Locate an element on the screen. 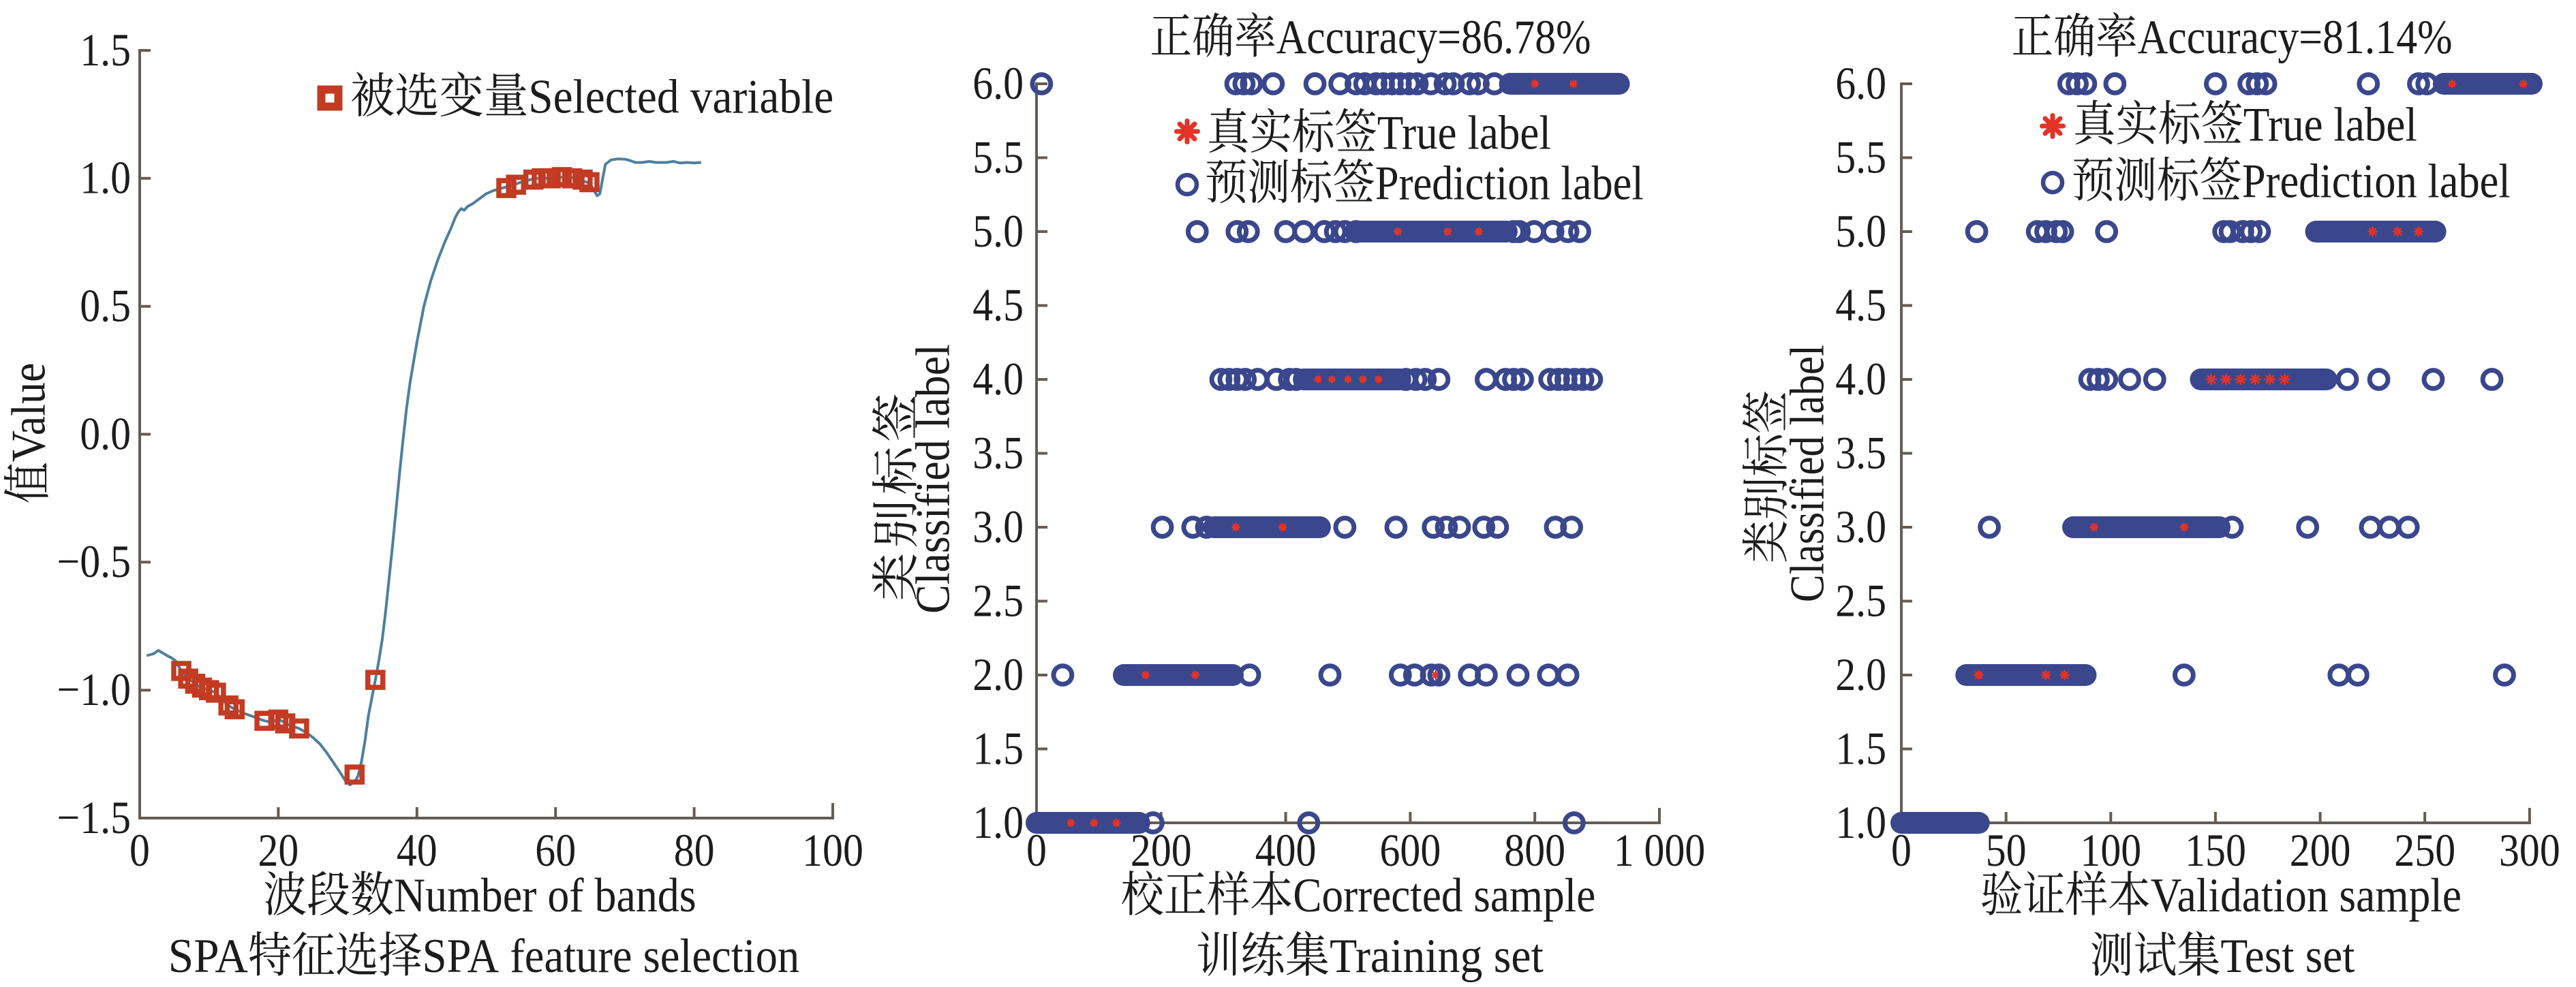 This screenshot has height=987, width=2576. svg-text: 50 is located at coordinates (2006, 850).